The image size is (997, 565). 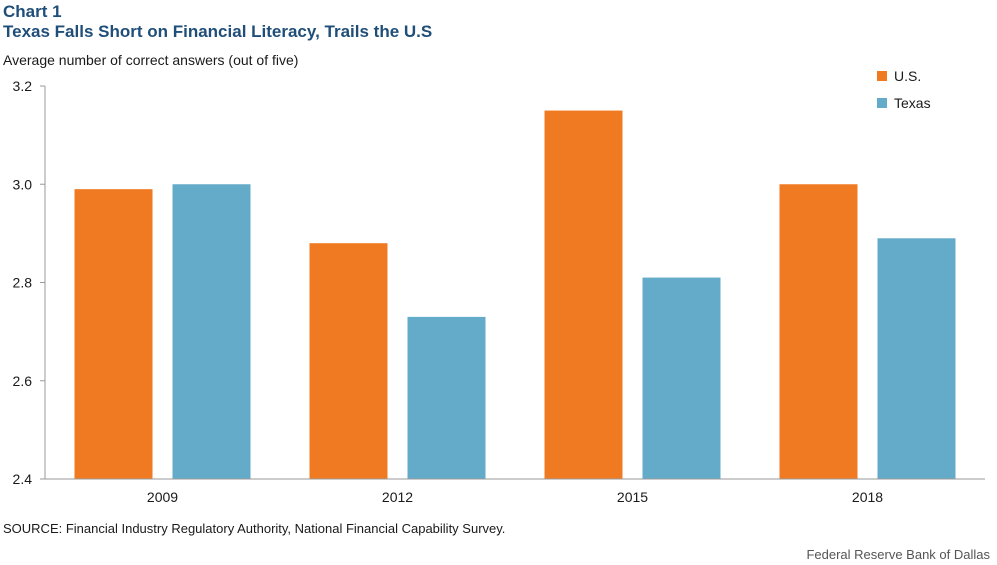 What do you see at coordinates (583, 294) in the screenshot?
I see `bar-us-2015` at bounding box center [583, 294].